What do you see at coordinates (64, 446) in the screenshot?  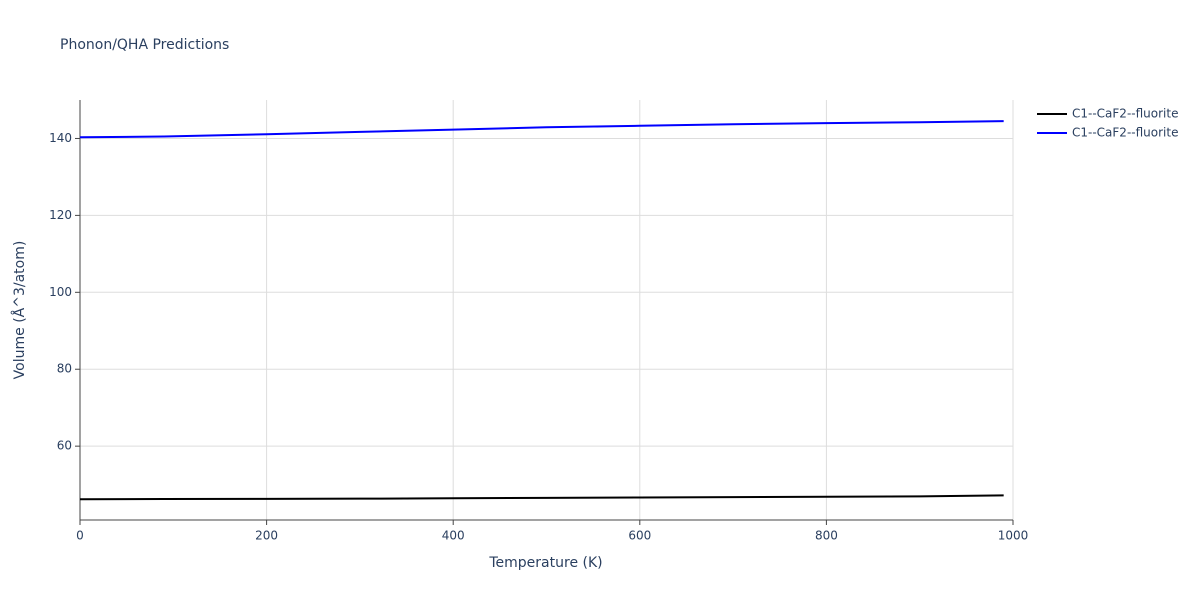 I see `y-tick-label: 60` at bounding box center [64, 446].